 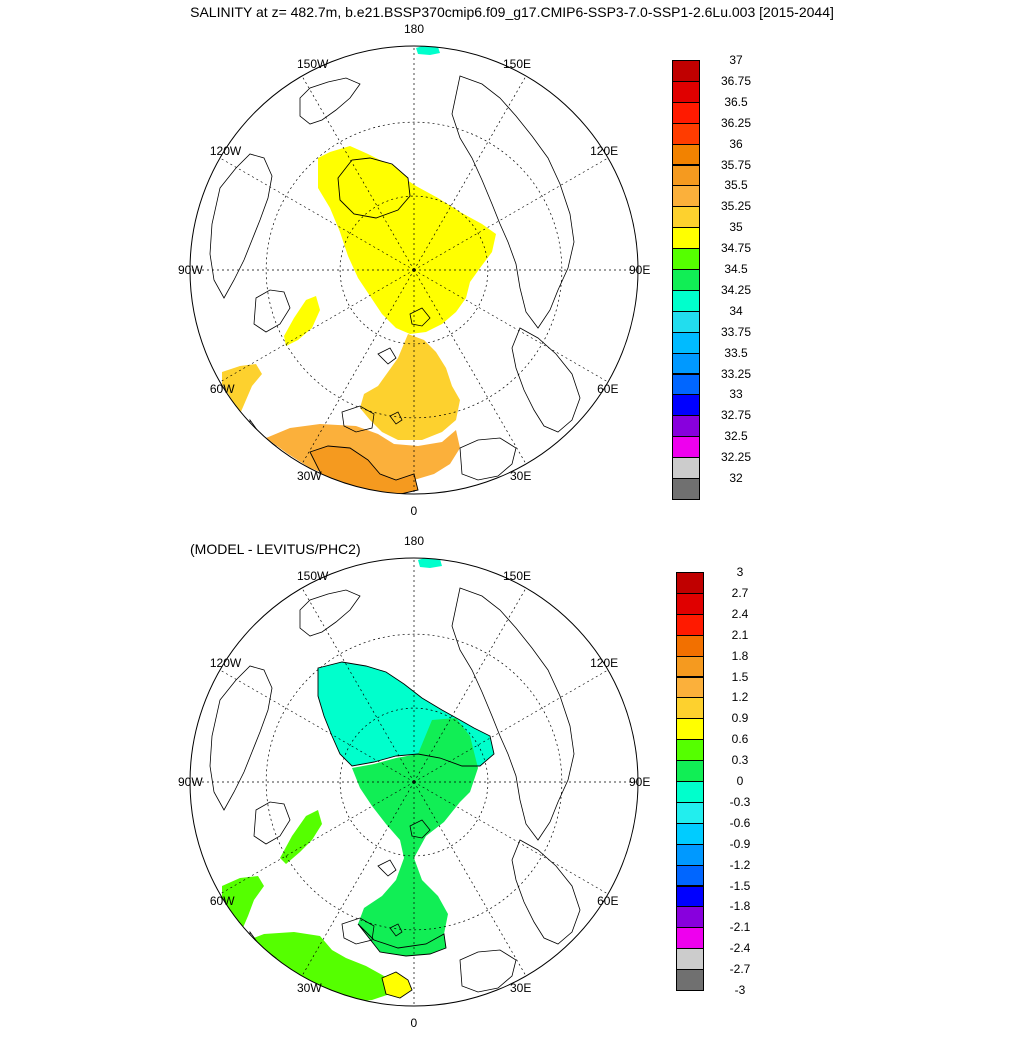 What do you see at coordinates (736, 394) in the screenshot?
I see `colorbar-label: 33` at bounding box center [736, 394].